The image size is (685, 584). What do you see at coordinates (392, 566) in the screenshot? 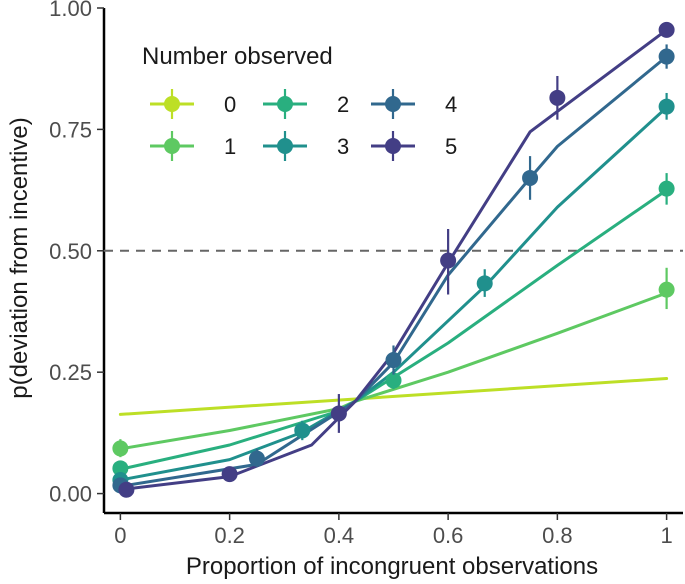
I see `x-axis-title: Proportion of incongruent observations` at bounding box center [392, 566].